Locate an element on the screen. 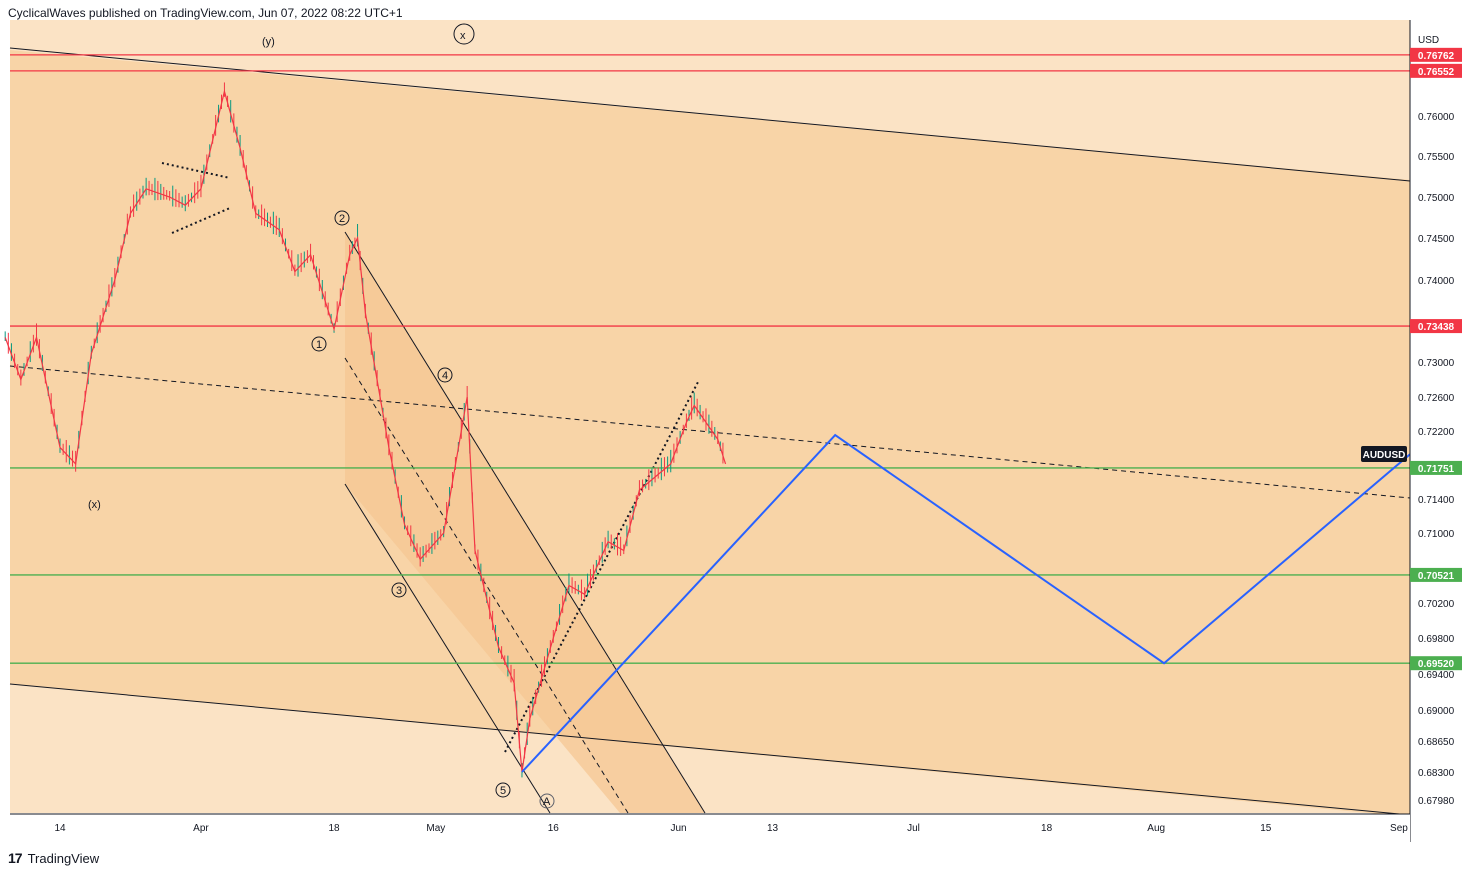 This screenshot has width=1478, height=877. price-level-tag: 0.73438 is located at coordinates (1436, 327).